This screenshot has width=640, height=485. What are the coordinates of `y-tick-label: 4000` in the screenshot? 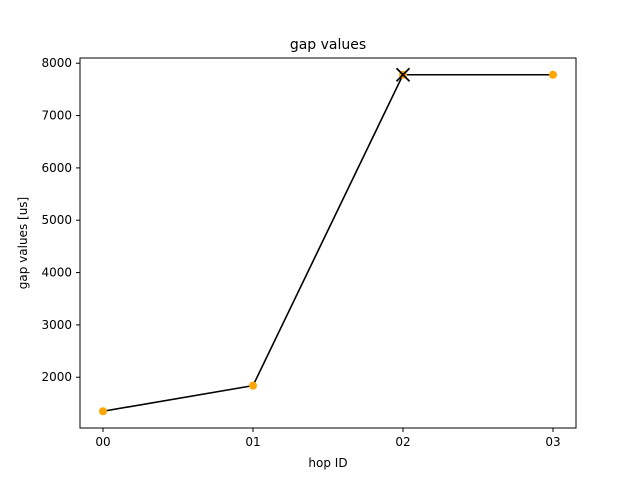 It's located at (56, 273).